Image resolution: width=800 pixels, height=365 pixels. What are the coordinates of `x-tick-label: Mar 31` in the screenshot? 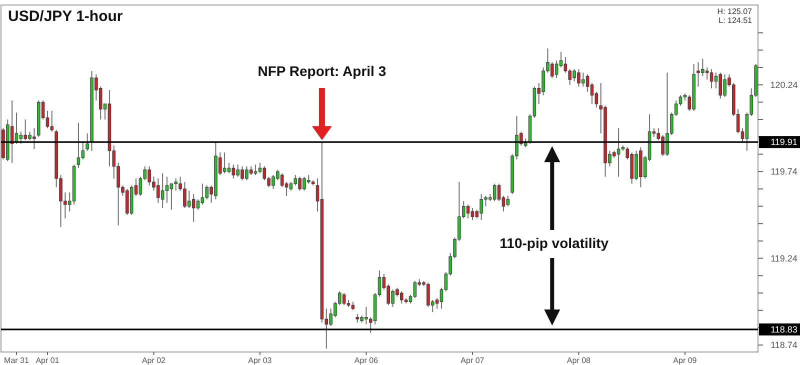 It's located at (17, 360).